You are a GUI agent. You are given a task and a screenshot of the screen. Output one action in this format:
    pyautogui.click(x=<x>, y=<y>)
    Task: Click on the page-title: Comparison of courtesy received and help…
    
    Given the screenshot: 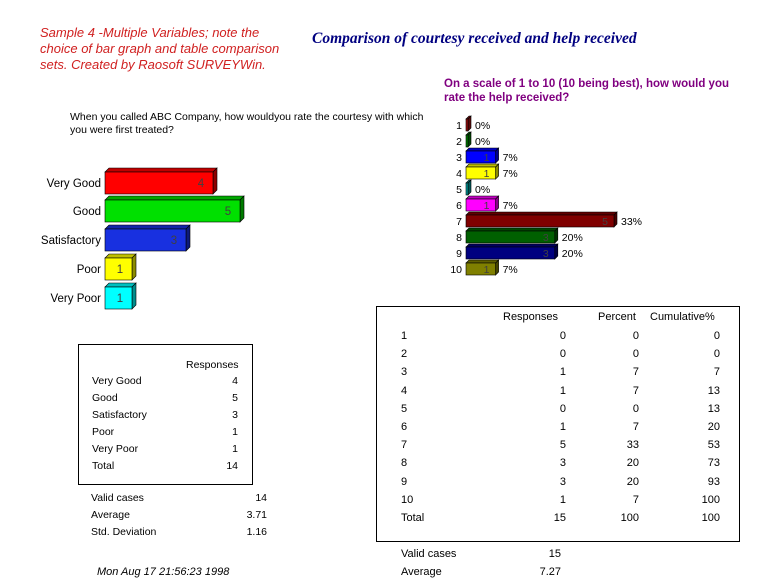 What is the action you would take?
    pyautogui.click(x=474, y=38)
    